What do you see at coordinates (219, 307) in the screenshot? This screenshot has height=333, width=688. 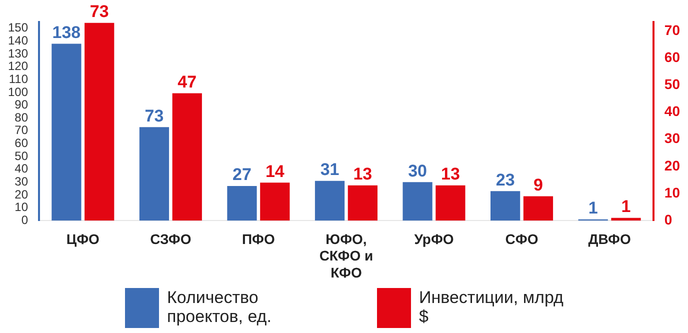 I see `legend-label: Количество проектов, ед.` at bounding box center [219, 307].